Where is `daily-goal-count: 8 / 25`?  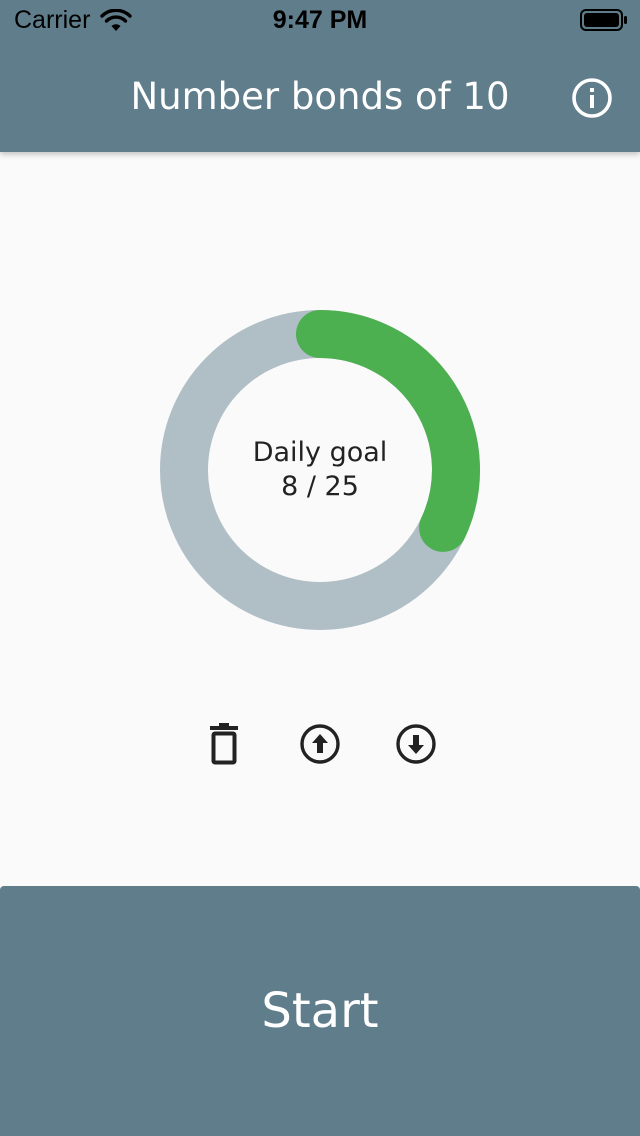 daily-goal-count: 8 / 25 is located at coordinates (320, 486).